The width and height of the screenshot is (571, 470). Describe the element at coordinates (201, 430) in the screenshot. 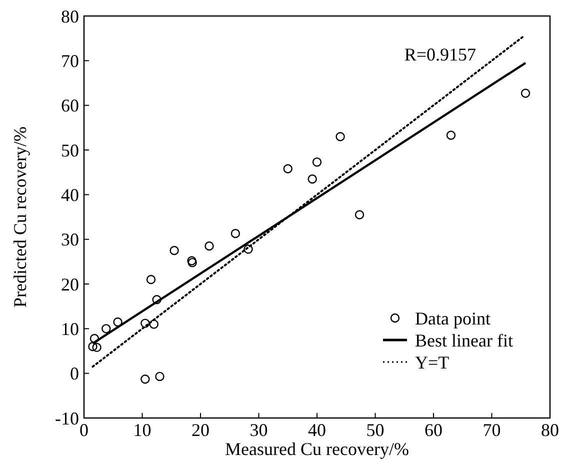

I see `x-tick-label: 20` at that location.